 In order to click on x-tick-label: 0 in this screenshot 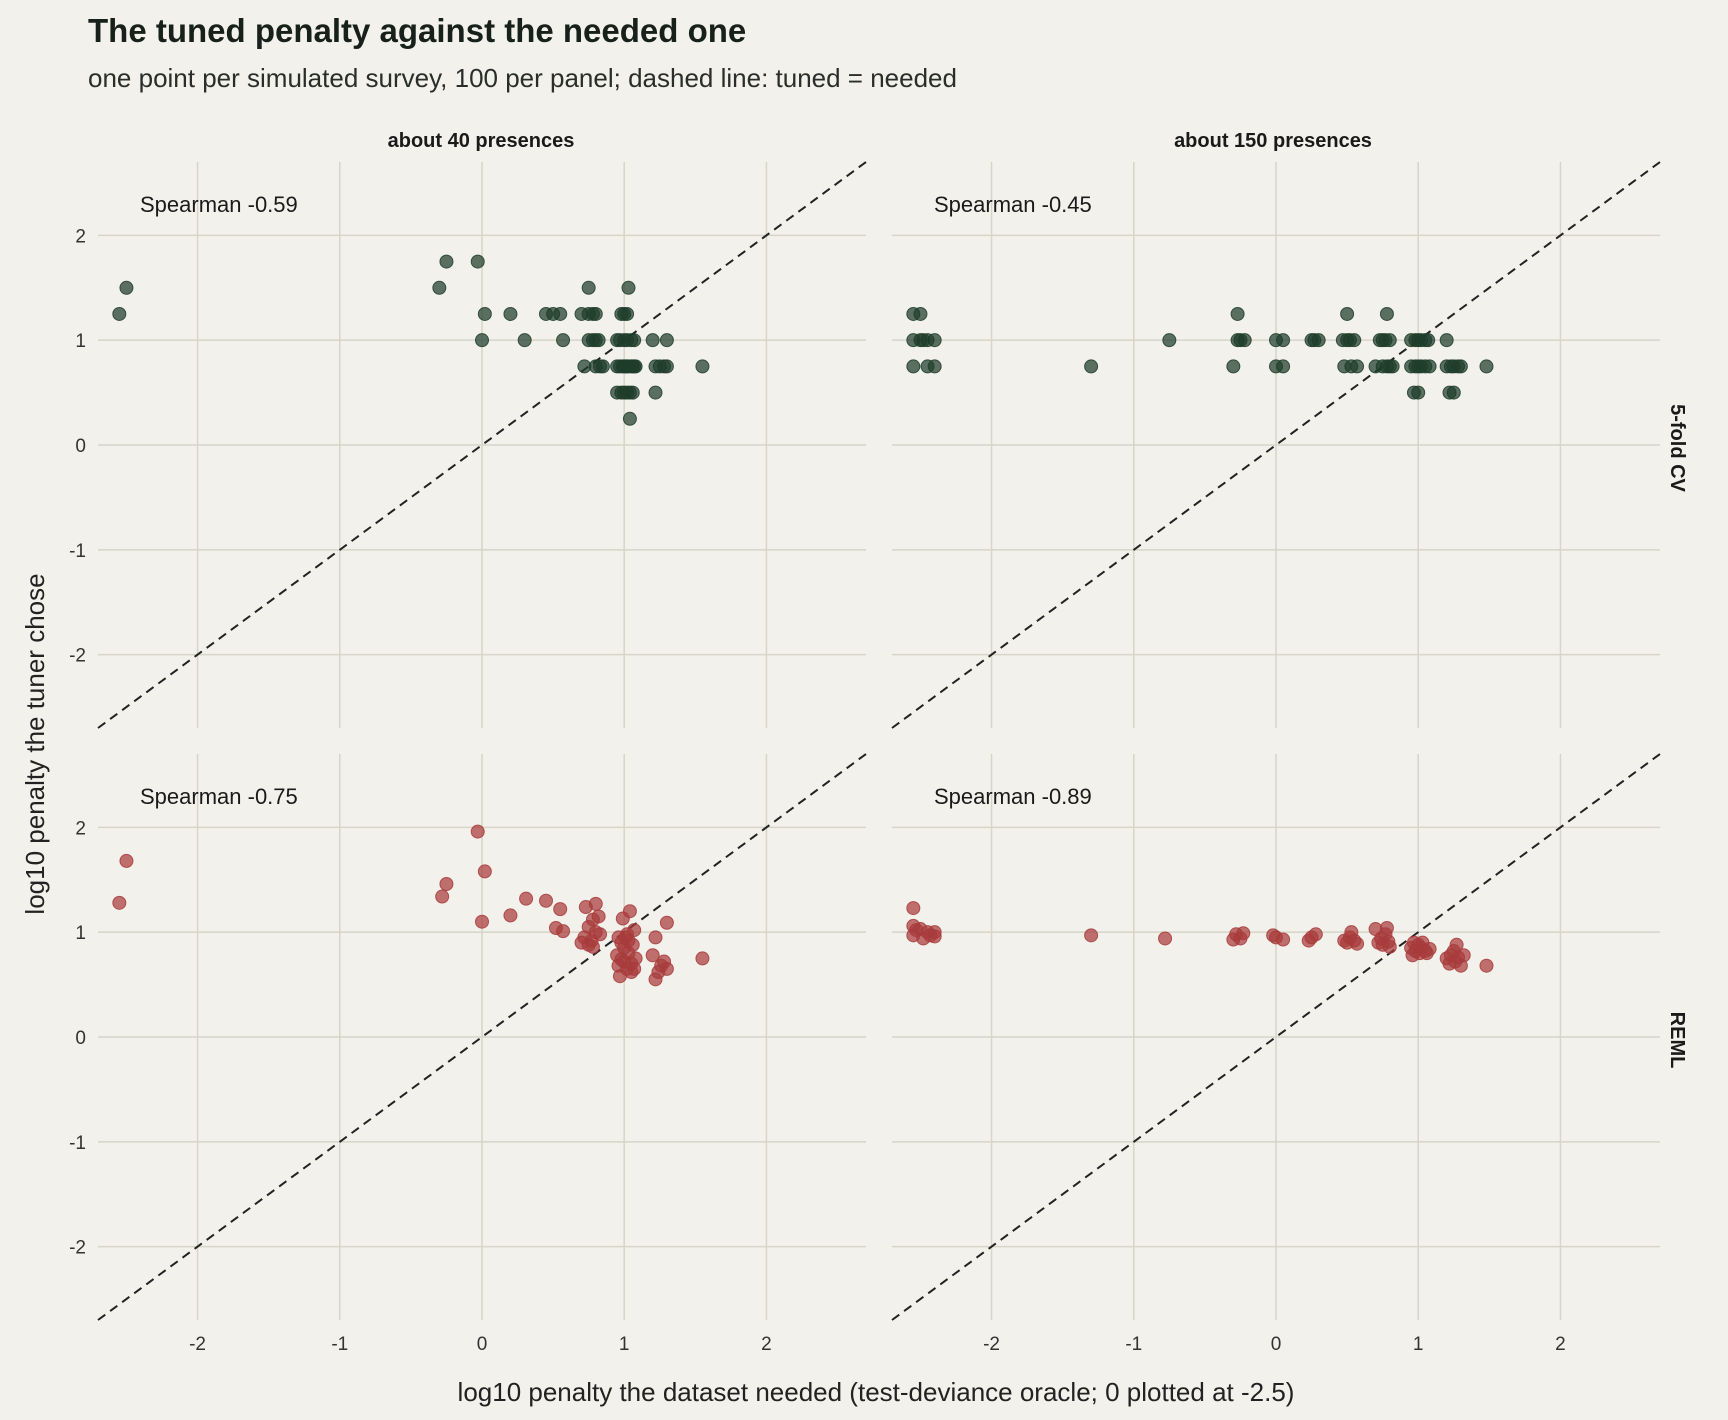, I will do `click(482, 1344)`.